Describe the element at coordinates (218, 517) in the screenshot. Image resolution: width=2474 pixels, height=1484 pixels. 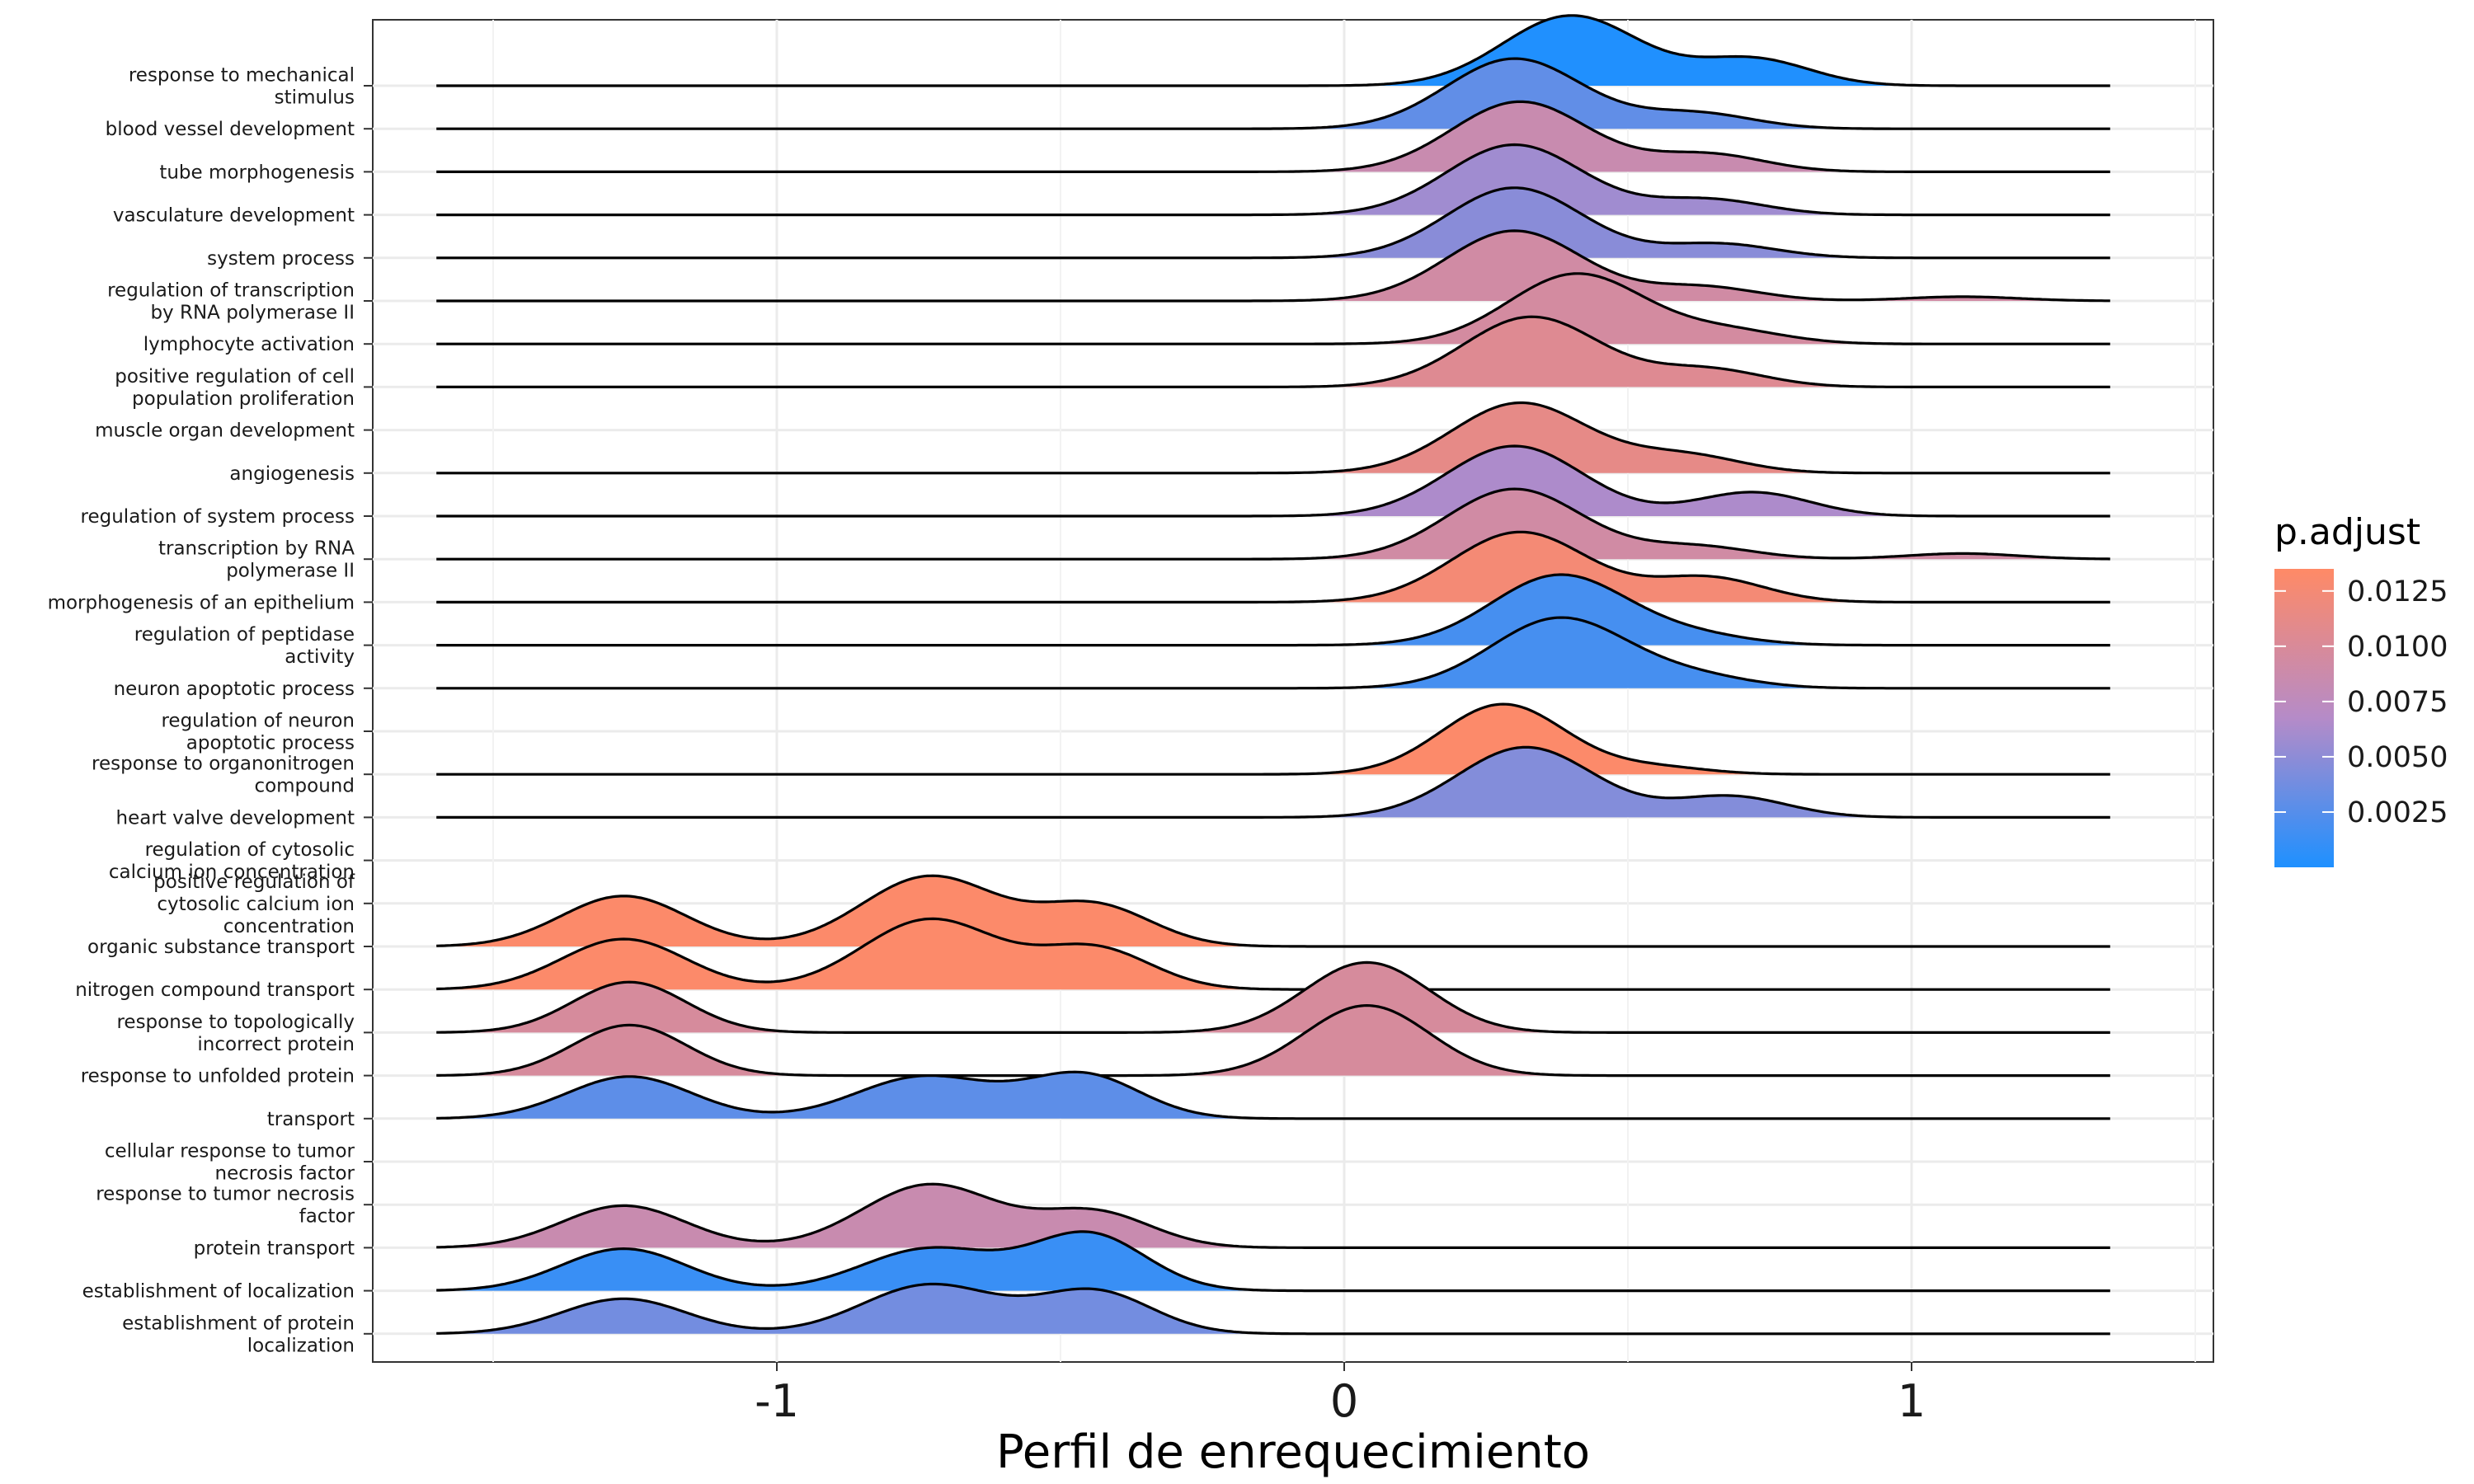
I see `y-tick-label: regulation of system process` at that location.